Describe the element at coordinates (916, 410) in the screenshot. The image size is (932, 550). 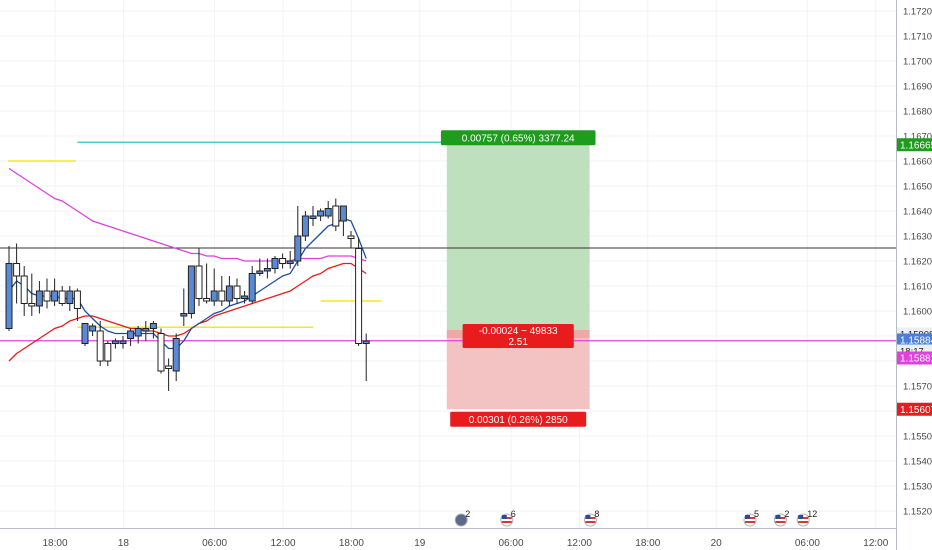
I see `price-tag-text: 1.15607` at that location.